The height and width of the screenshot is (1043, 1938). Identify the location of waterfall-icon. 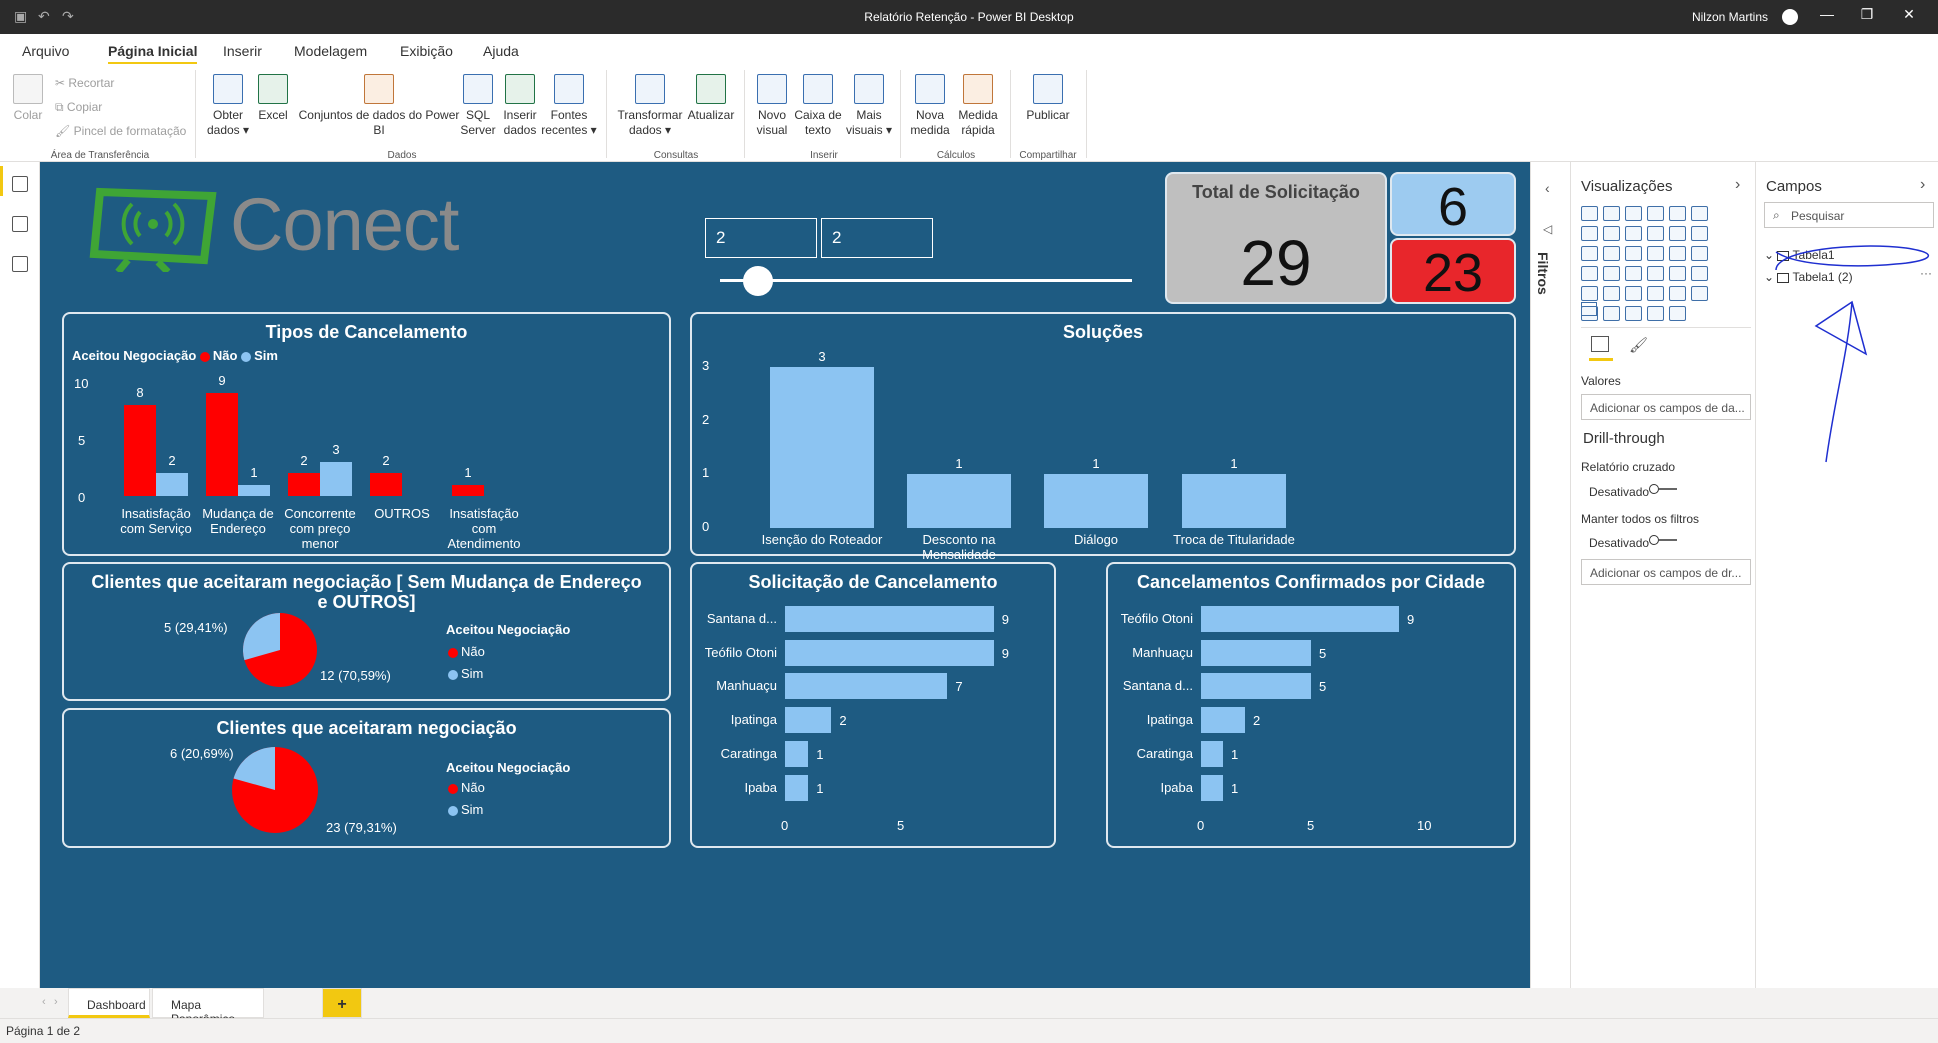
(1589, 253).